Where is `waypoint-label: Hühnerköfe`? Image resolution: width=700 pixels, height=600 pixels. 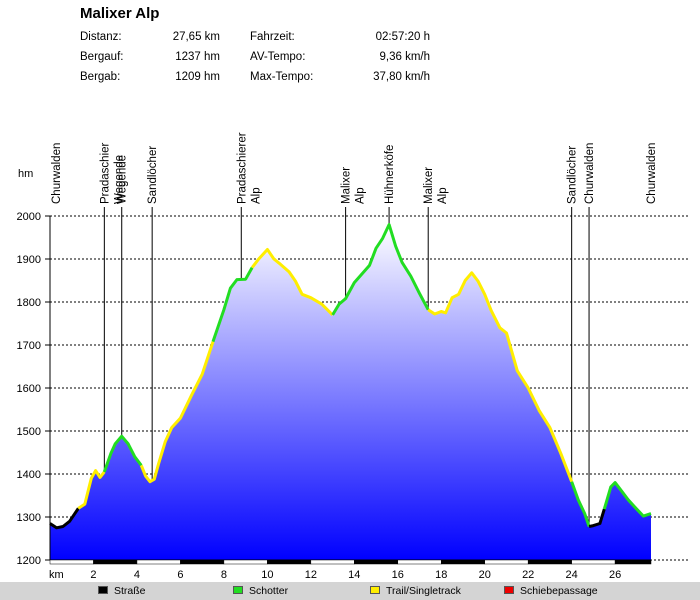 waypoint-label: Hühnerköfe is located at coordinates (390, 174).